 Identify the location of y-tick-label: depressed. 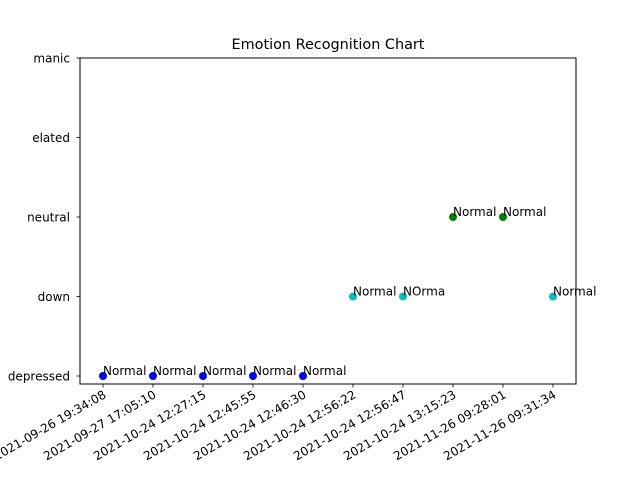
(39, 377).